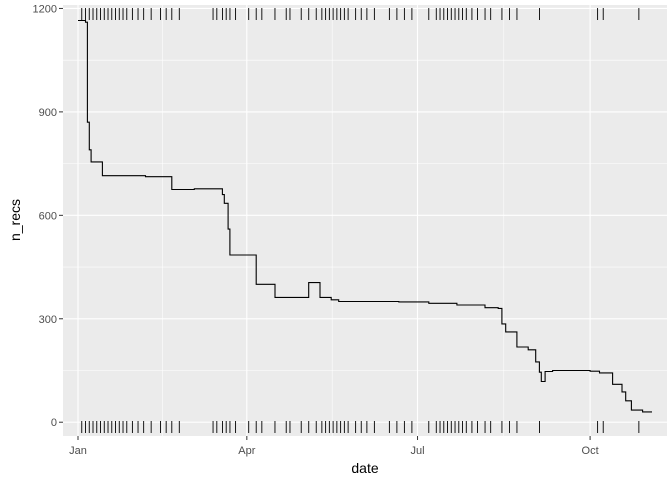 This screenshot has width=672, height=480. Describe the element at coordinates (334, 446) in the screenshot. I see `x-axis: Jan Apr Jul Oct` at that location.